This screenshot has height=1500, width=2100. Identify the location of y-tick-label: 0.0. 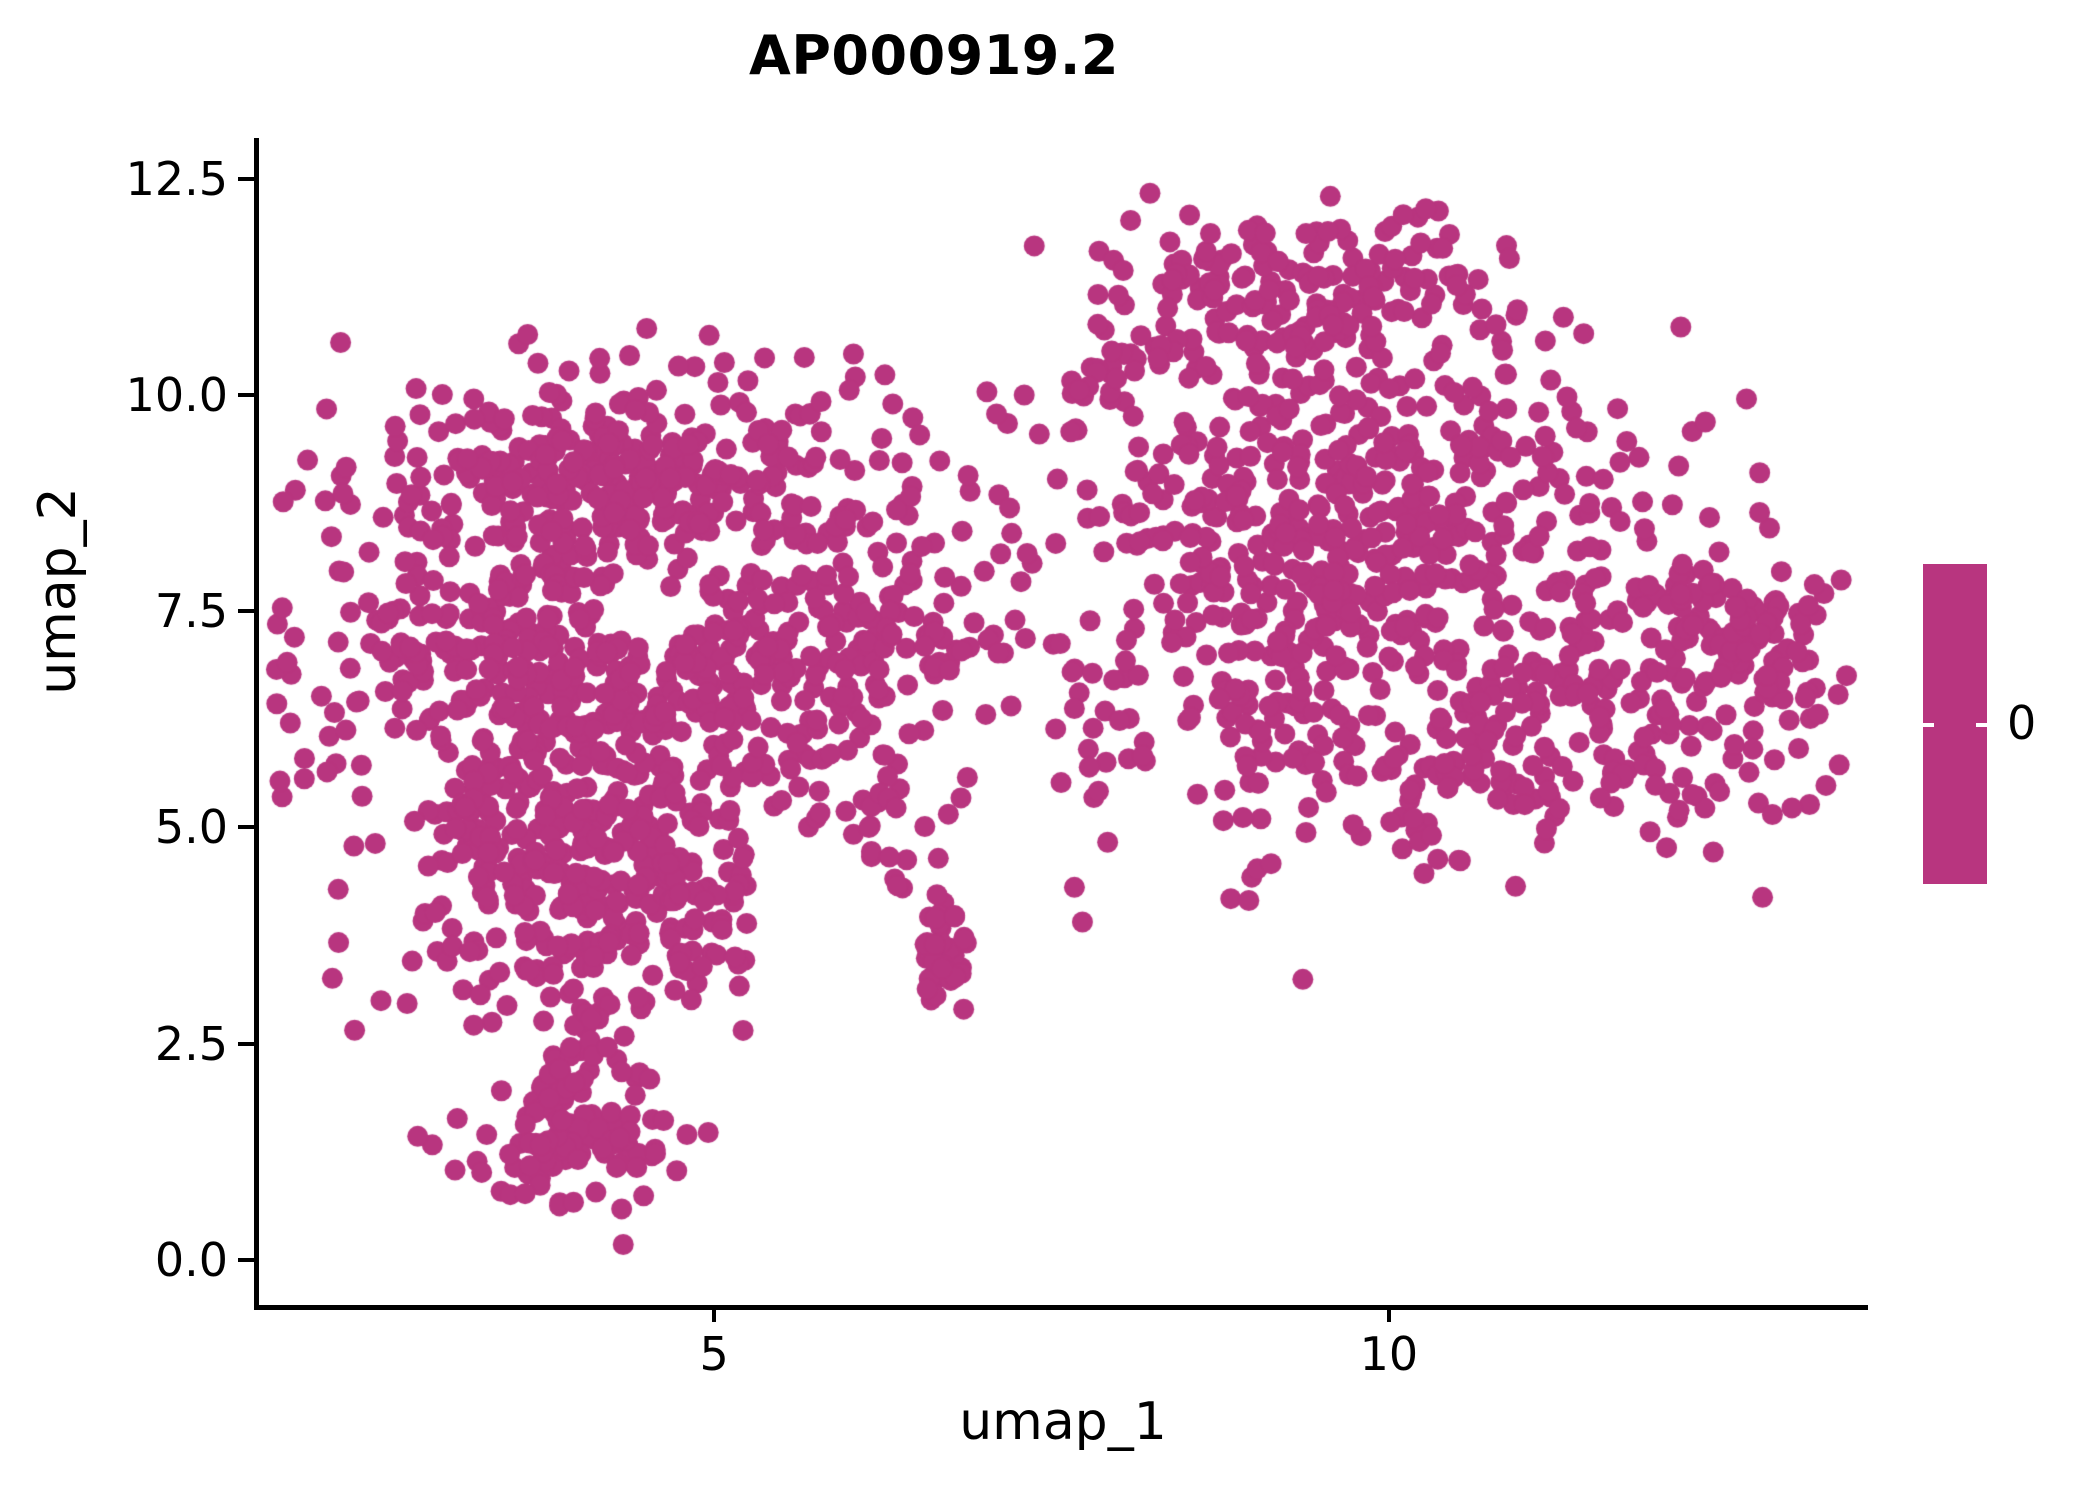
(191, 1260).